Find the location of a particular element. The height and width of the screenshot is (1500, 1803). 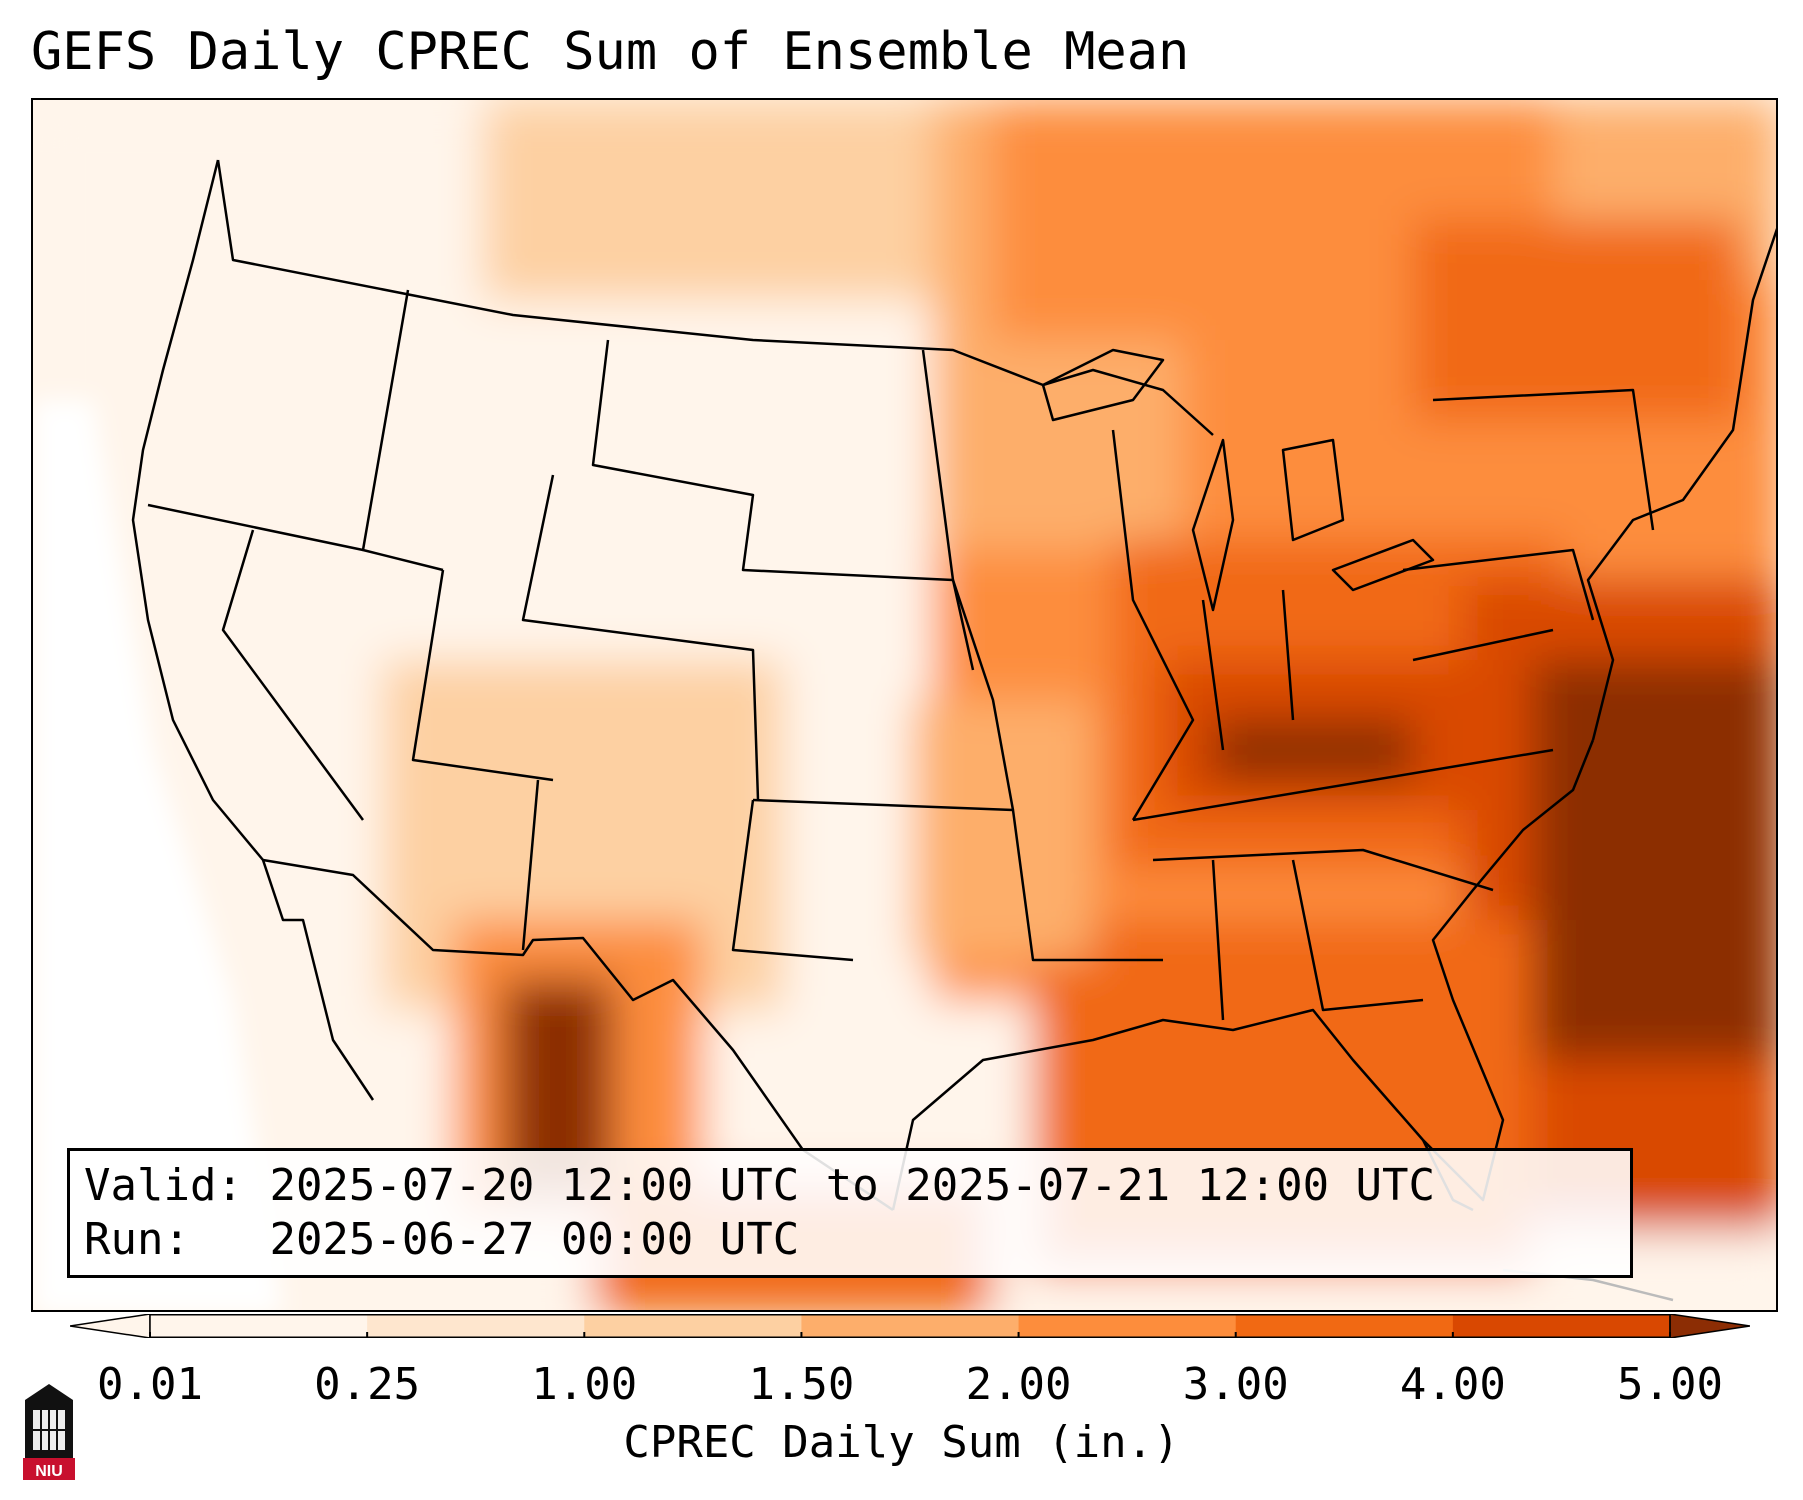

ocean-fade is located at coordinates (158, 855).